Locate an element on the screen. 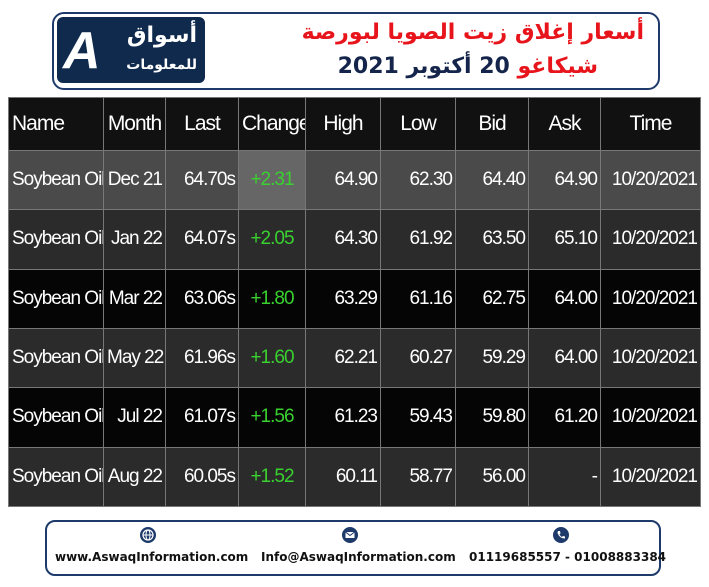 Image resolution: width=709 pixels, height=587 pixels. table-cell: Dec 21 is located at coordinates (134, 180).